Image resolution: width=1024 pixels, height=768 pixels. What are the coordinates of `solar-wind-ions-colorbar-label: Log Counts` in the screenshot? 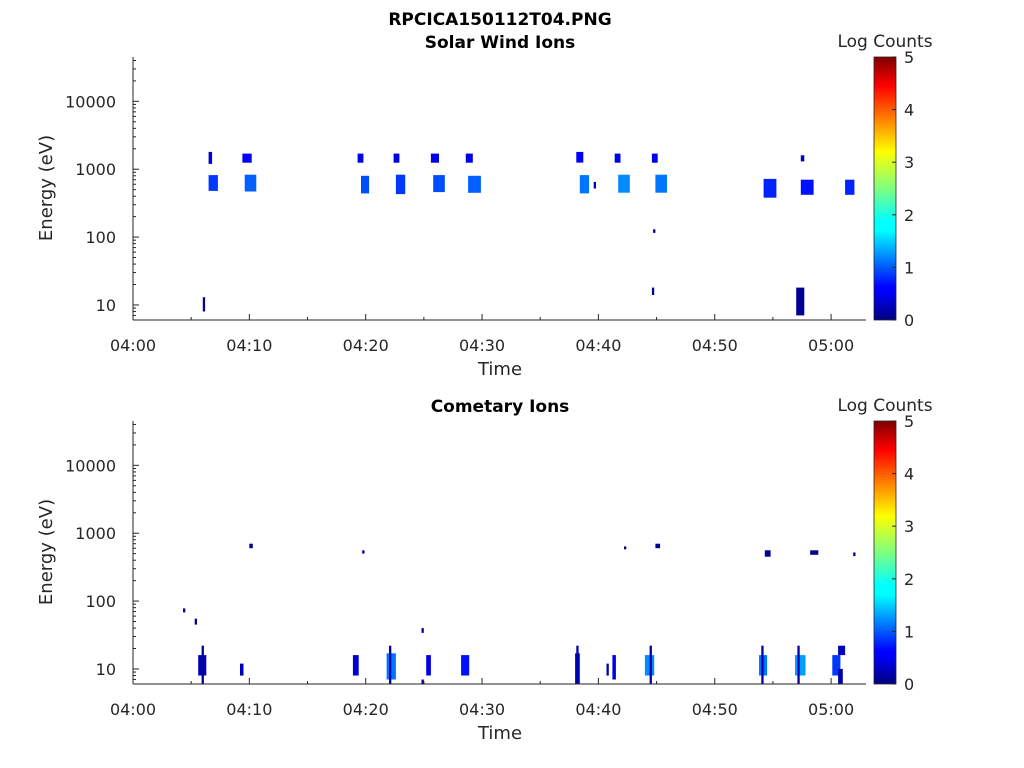 It's located at (884, 42).